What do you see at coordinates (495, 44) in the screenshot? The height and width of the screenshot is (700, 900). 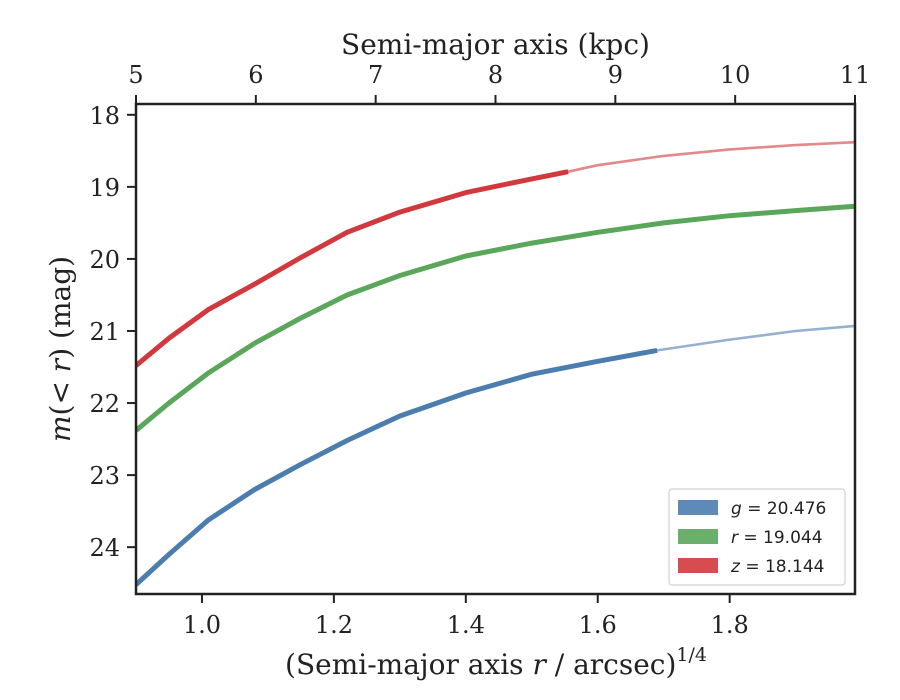 I see `top-axis-label: Semi-major axis (kpc)` at bounding box center [495, 44].